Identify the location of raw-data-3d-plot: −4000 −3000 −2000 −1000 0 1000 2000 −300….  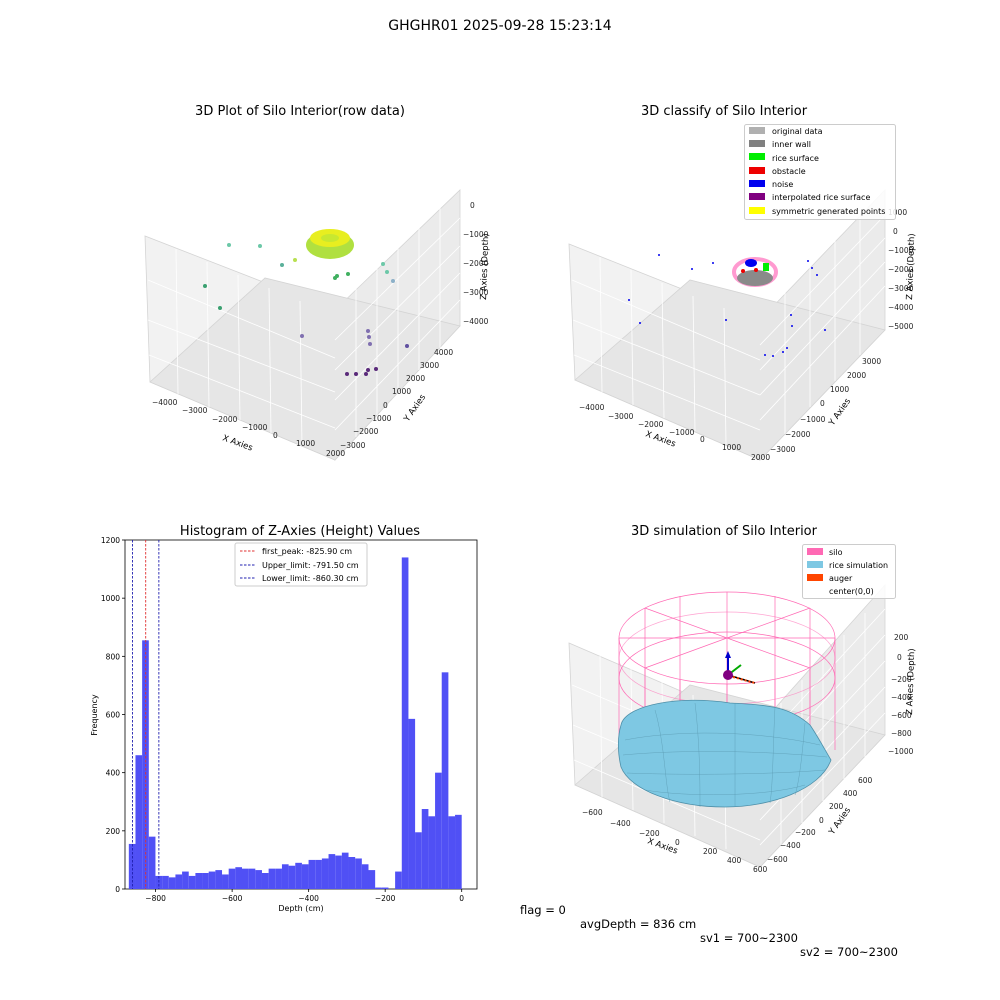
(317, 325).